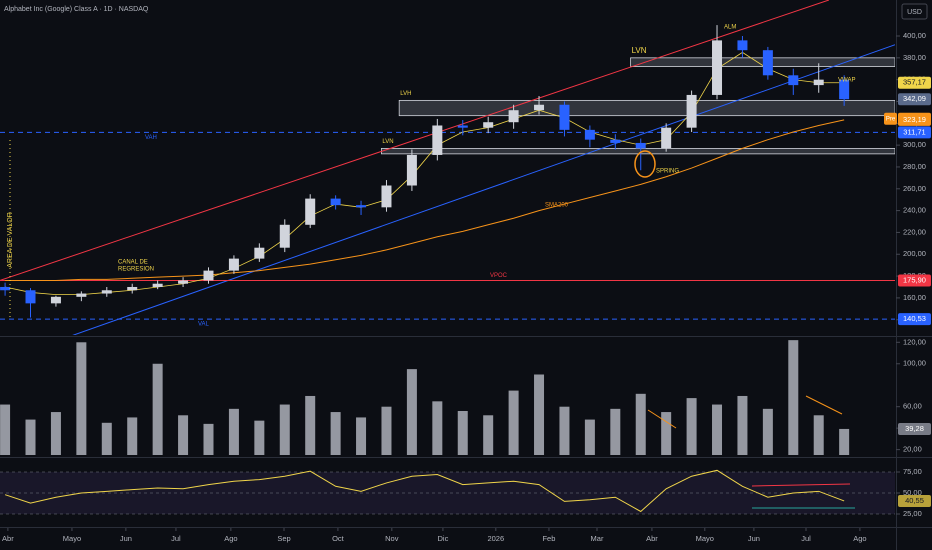 The width and height of the screenshot is (932, 550). I want to click on price-badge-label: 175,90, so click(914, 280).